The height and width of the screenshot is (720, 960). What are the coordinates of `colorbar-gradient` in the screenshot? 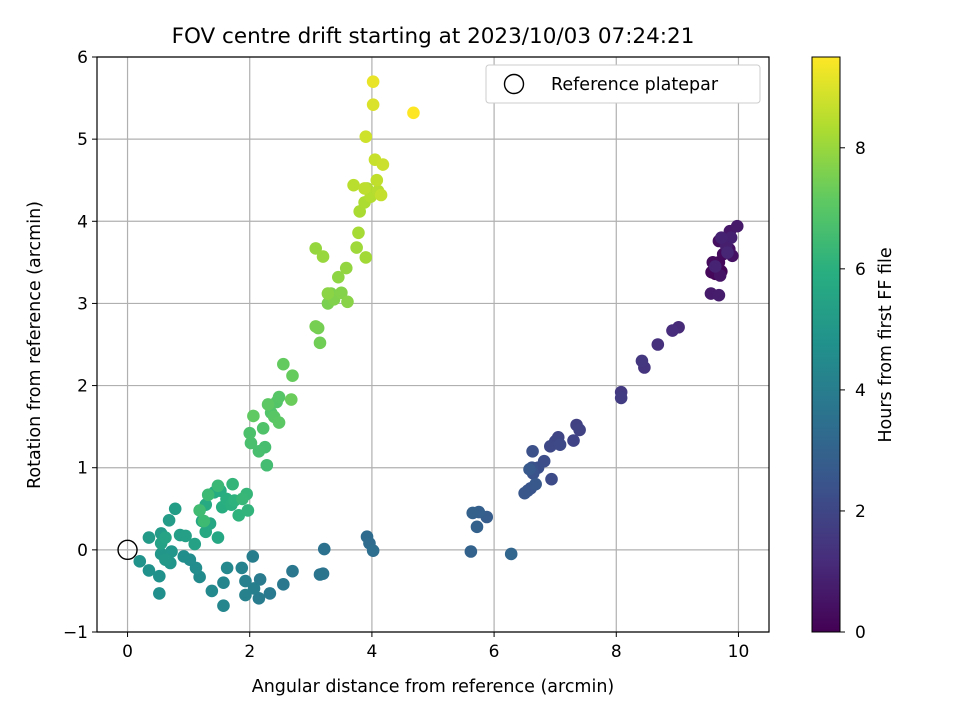 It's located at (826, 344).